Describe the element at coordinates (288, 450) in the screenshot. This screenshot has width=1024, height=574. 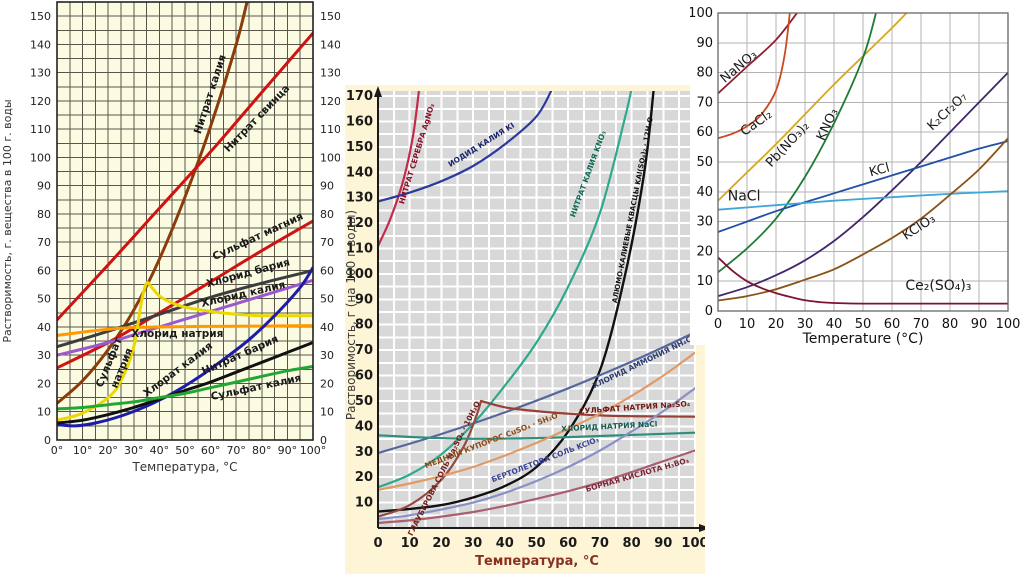
I see `svg-text: 90°` at that location.